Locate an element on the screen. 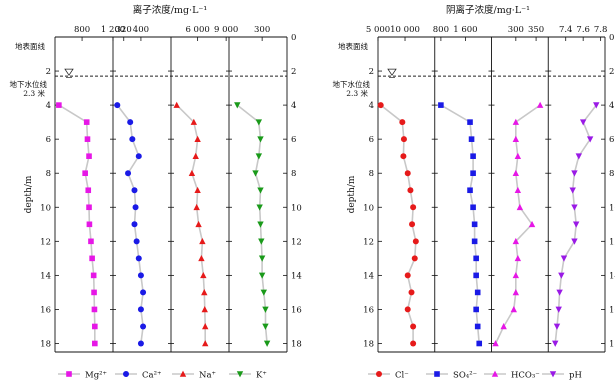  chart-title: 阴离子浓度/mg·L⁻¹ is located at coordinates (488, 10).